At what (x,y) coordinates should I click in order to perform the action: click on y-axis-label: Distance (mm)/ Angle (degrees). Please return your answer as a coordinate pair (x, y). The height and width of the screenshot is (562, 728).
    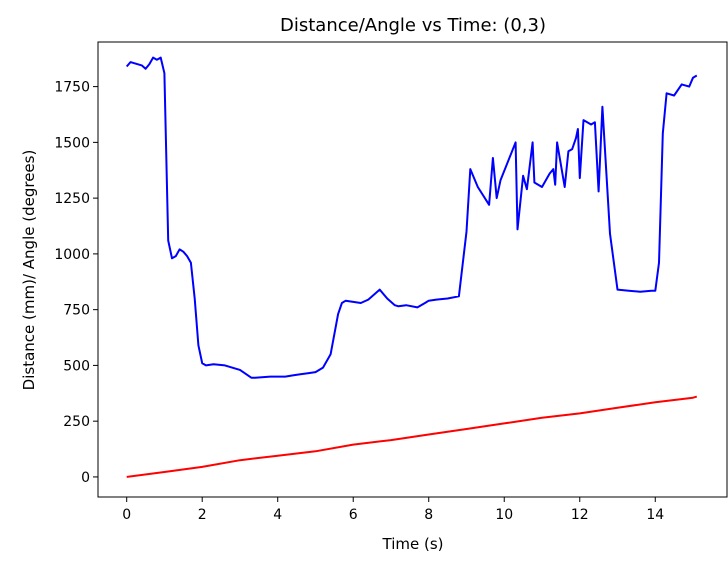
    Looking at the image, I should click on (29, 270).